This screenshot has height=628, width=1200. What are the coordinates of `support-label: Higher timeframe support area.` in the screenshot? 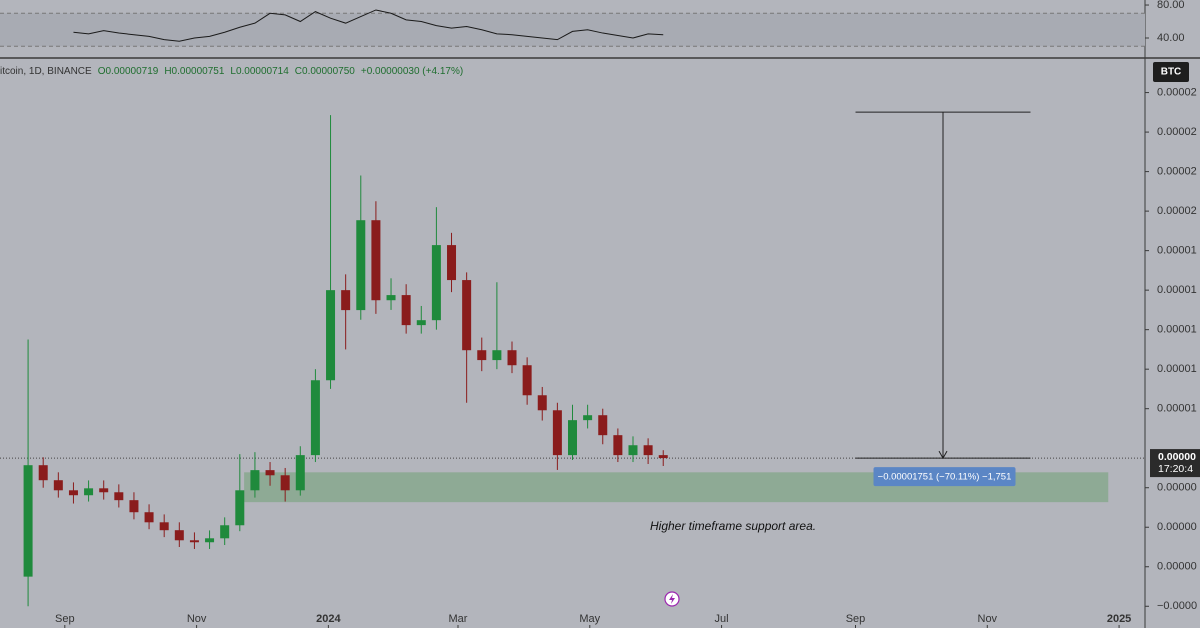 It's located at (733, 526).